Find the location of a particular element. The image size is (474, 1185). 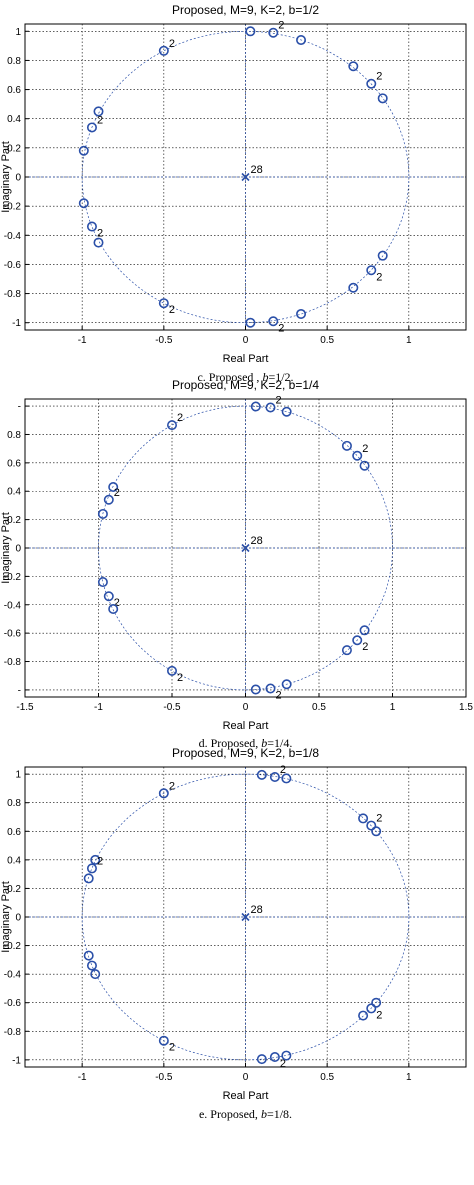

y-axis-label: Imaginary Part is located at coordinates (6, 548).